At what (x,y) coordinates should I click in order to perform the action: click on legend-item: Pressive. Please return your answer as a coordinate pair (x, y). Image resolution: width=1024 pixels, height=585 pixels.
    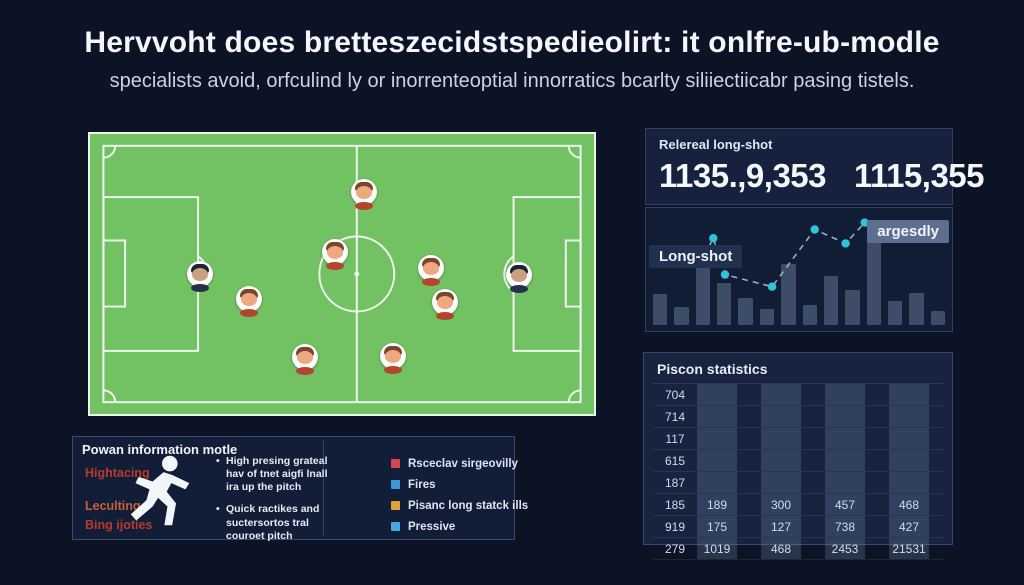
    Looking at the image, I should click on (459, 526).